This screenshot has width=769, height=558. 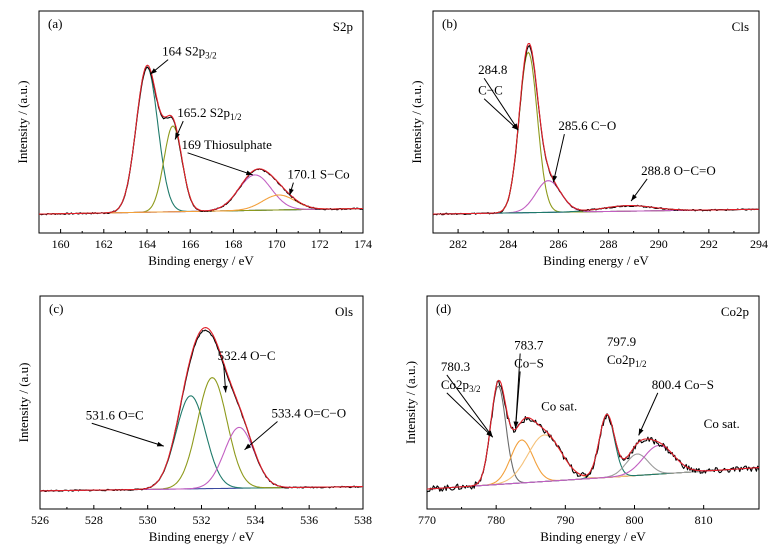 What do you see at coordinates (56, 308) in the screenshot?
I see `panel-label: (c)` at bounding box center [56, 308].